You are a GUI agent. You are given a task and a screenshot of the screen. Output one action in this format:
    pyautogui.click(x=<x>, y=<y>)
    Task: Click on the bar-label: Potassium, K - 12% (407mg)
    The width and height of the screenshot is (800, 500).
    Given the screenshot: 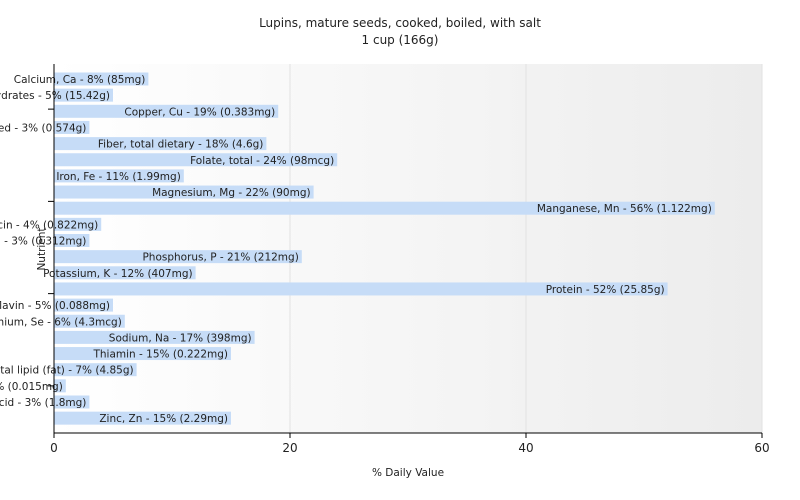 What is the action you would take?
    pyautogui.click(x=118, y=274)
    